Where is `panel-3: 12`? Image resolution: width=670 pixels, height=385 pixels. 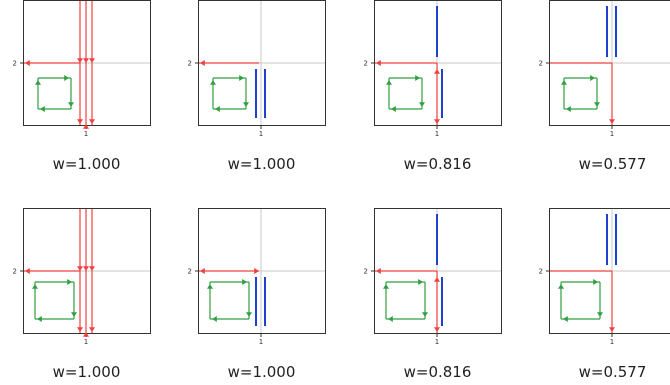
panel-3: 12 is located at coordinates (433, 69).